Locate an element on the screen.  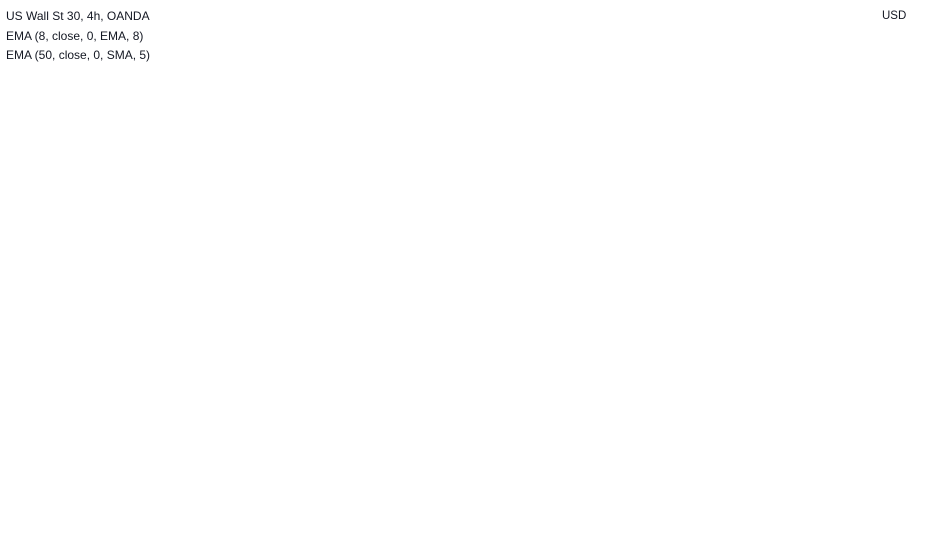
chart-title: US Wall St 30, 4h, OANDA is located at coordinates (78, 16).